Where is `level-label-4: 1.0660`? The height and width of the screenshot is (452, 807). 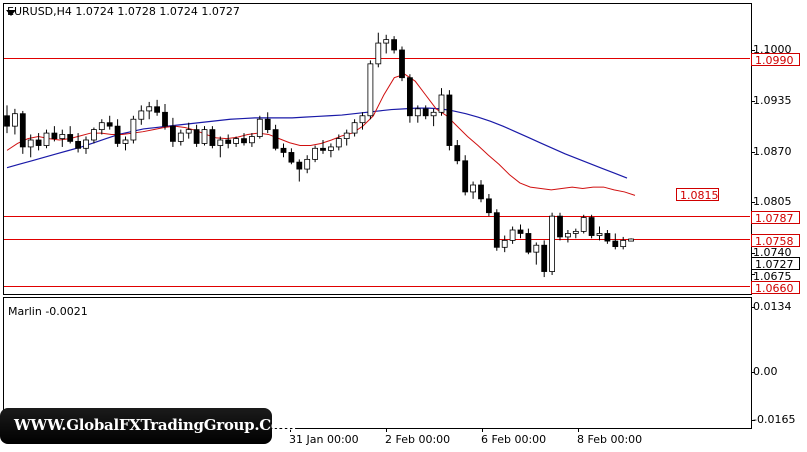 level-label-4: 1.0660 is located at coordinates (775, 288).